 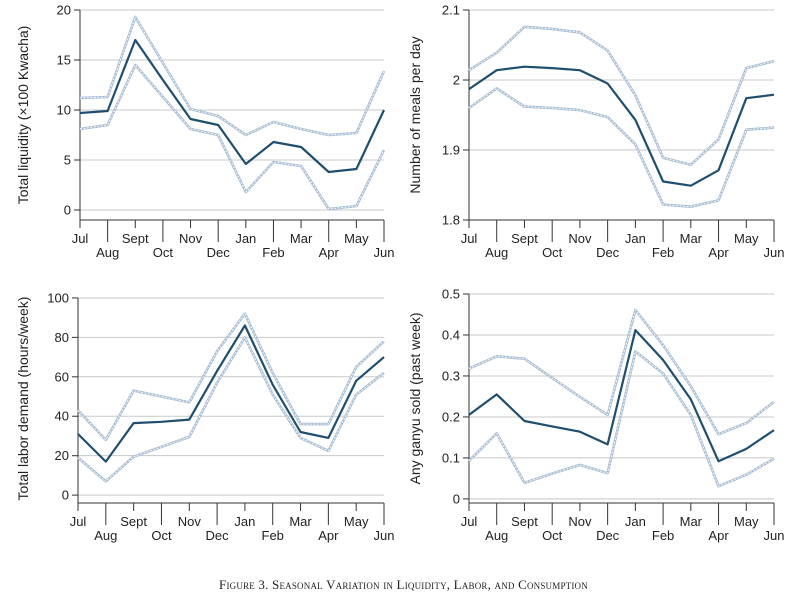 I want to click on y-tick-label: 0.2, so click(x=451, y=416).